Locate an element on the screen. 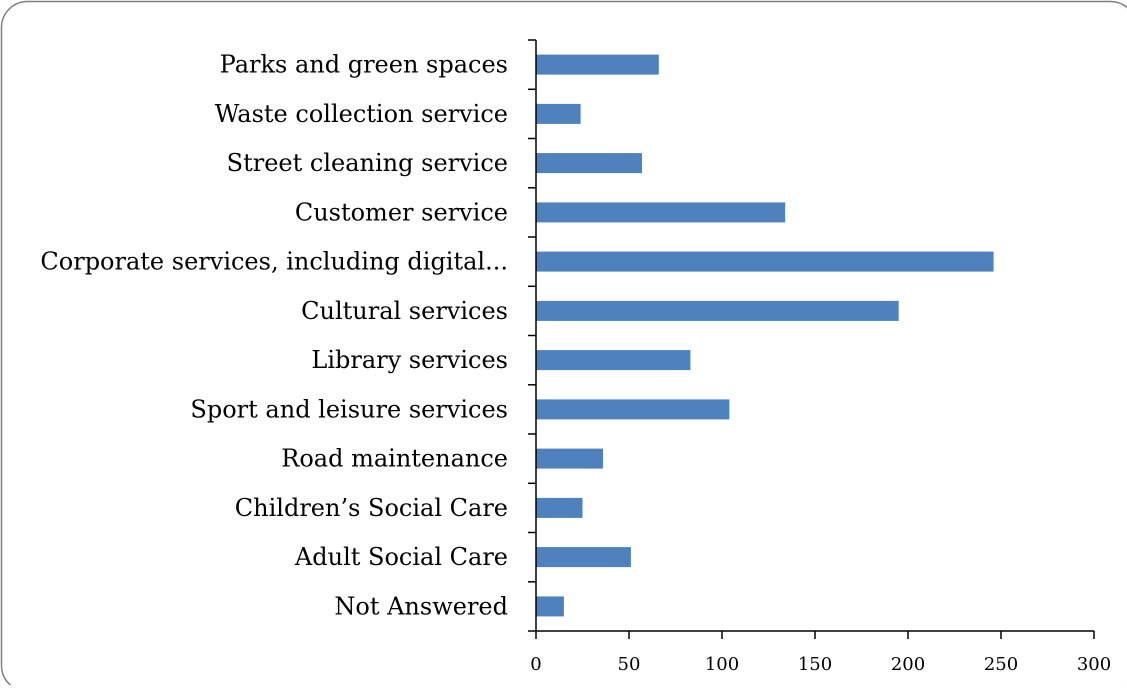  category-label: Sport and leisure services is located at coordinates (349, 409).